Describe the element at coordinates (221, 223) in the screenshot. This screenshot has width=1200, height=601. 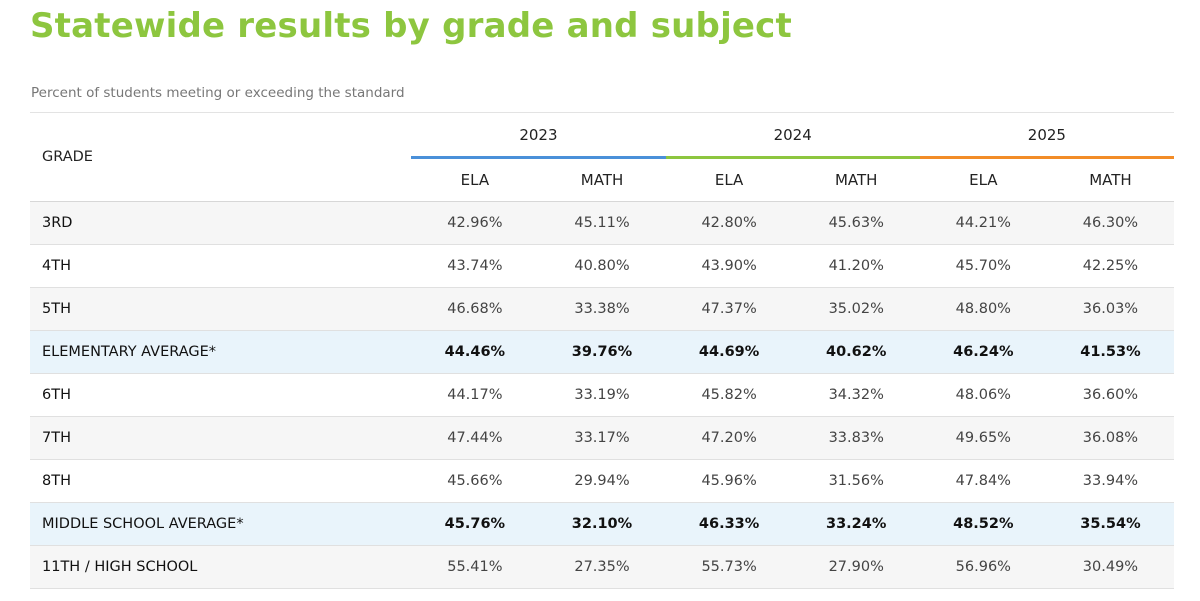
I see `grade-label: 3RD` at that location.